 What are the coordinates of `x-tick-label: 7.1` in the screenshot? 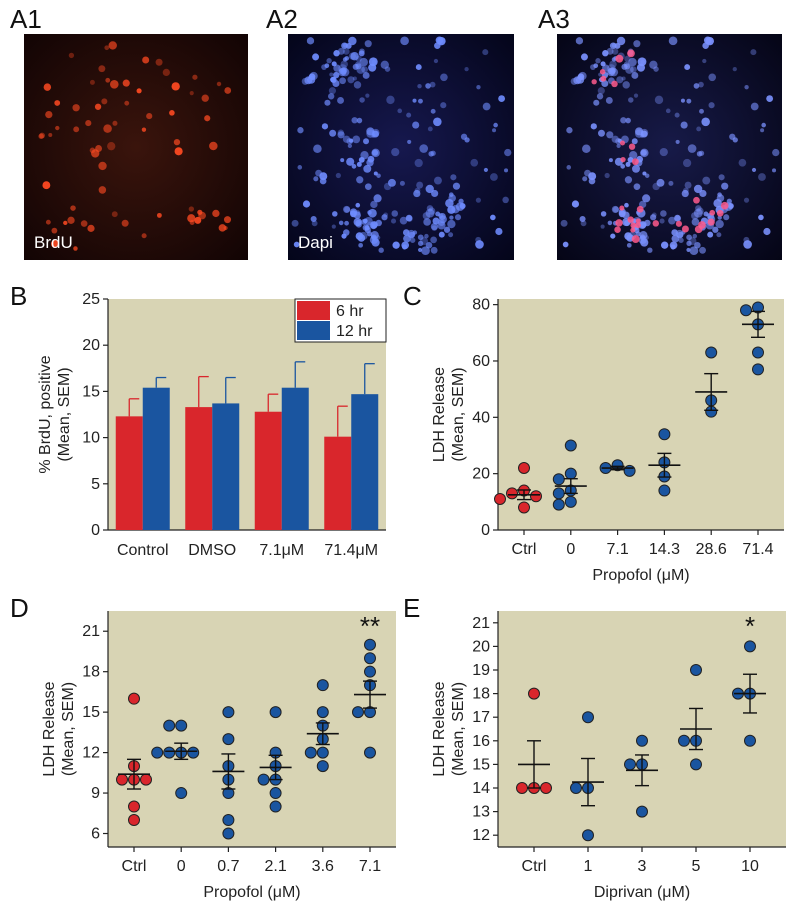 It's located at (370, 866).